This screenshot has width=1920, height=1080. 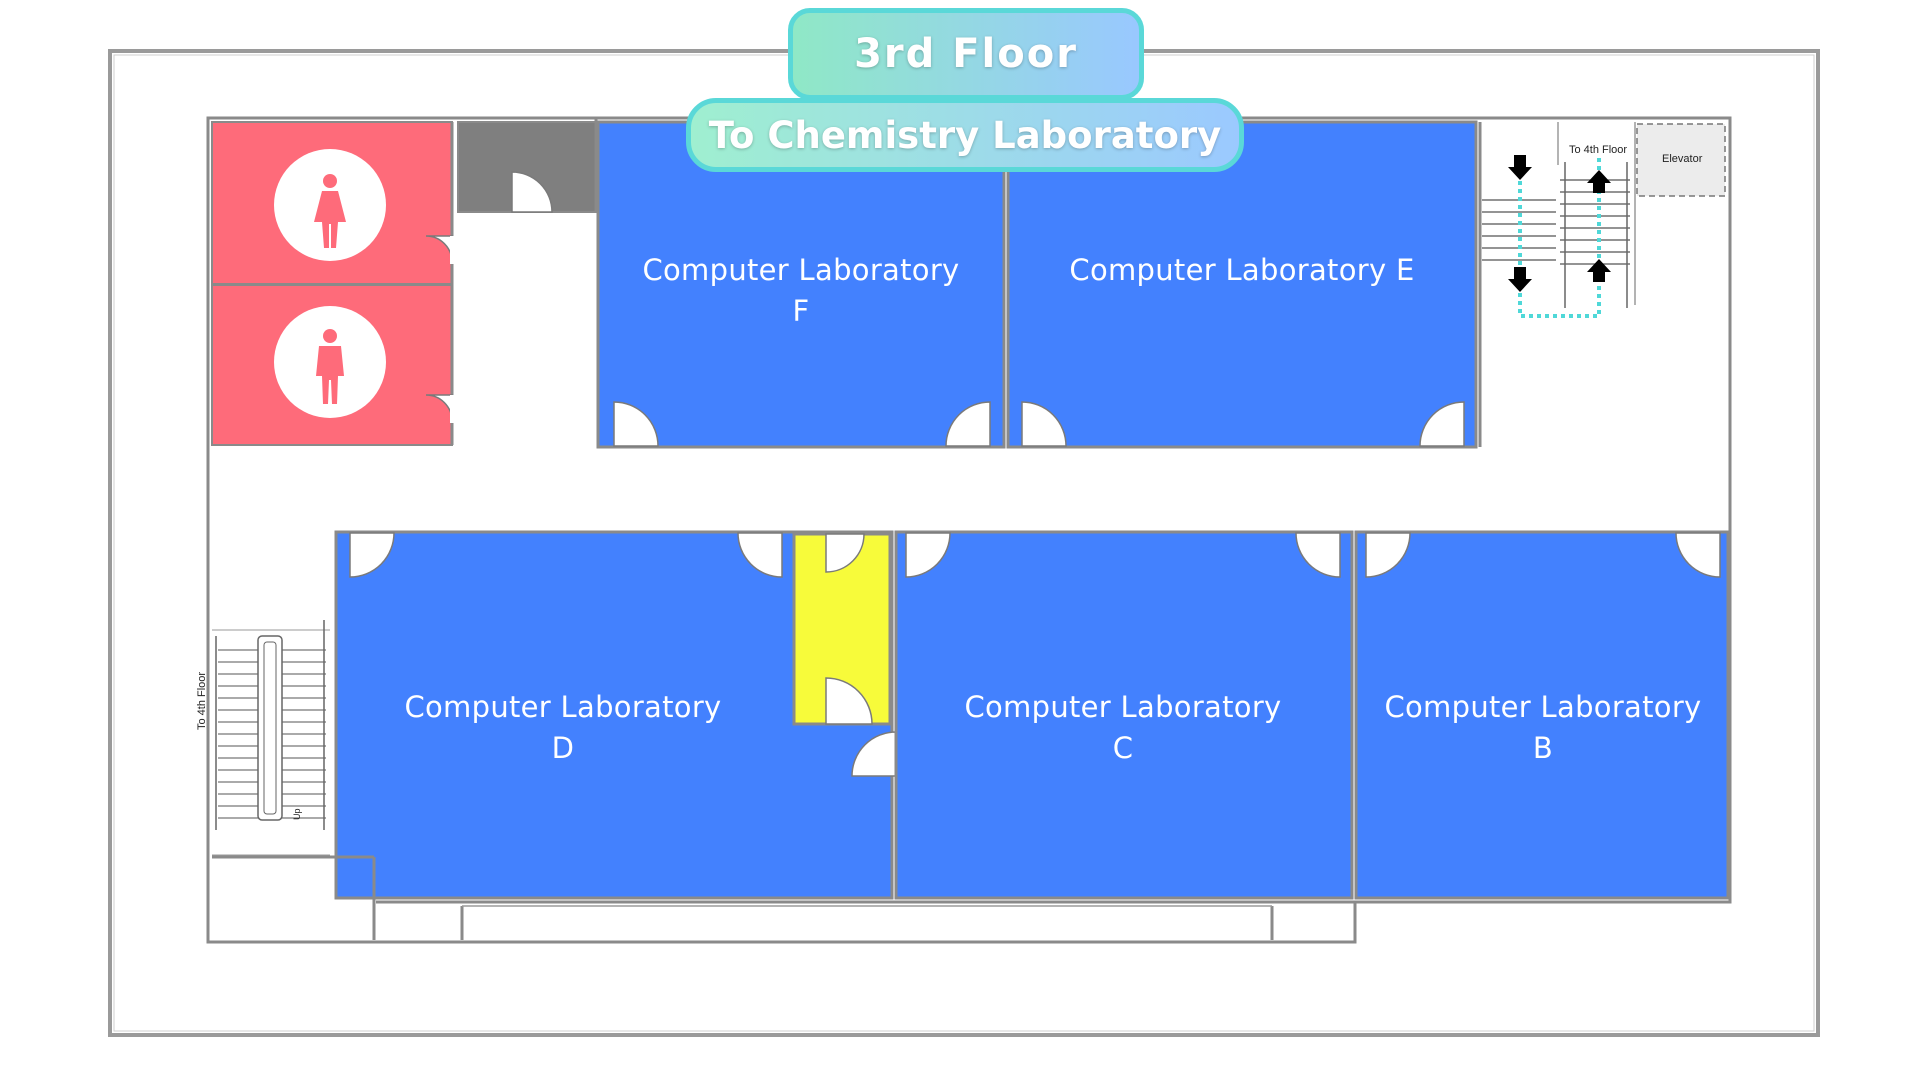 I want to click on lab-b-label-line1: Computer Laboratory, so click(x=1543, y=707).